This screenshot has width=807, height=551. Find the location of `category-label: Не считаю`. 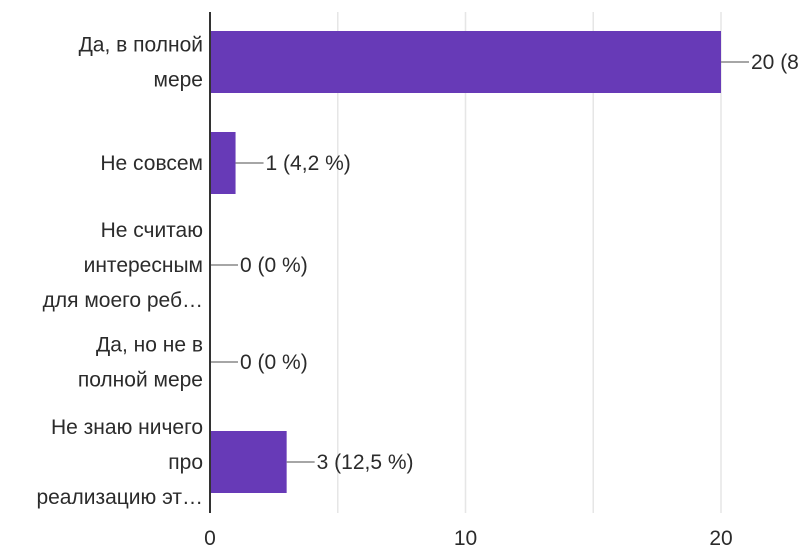

category-label: Не считаю is located at coordinates (152, 230).